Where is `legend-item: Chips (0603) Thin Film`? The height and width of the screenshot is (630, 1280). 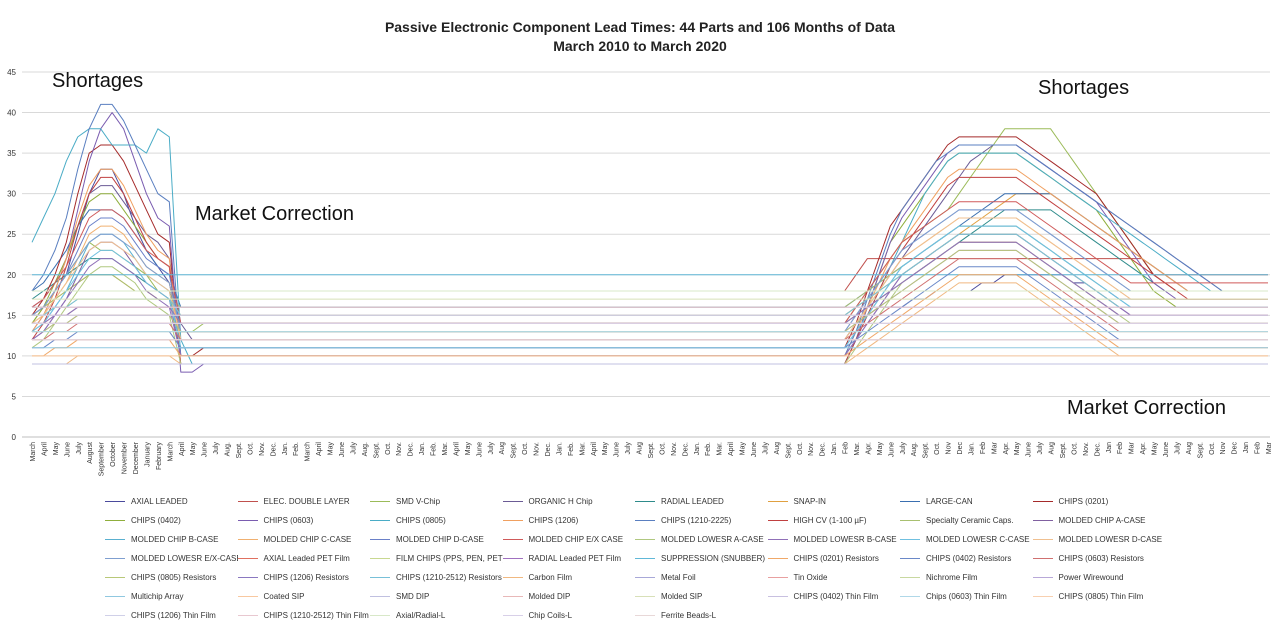 legend-item: Chips (0603) Thin Film is located at coordinates (966, 596).